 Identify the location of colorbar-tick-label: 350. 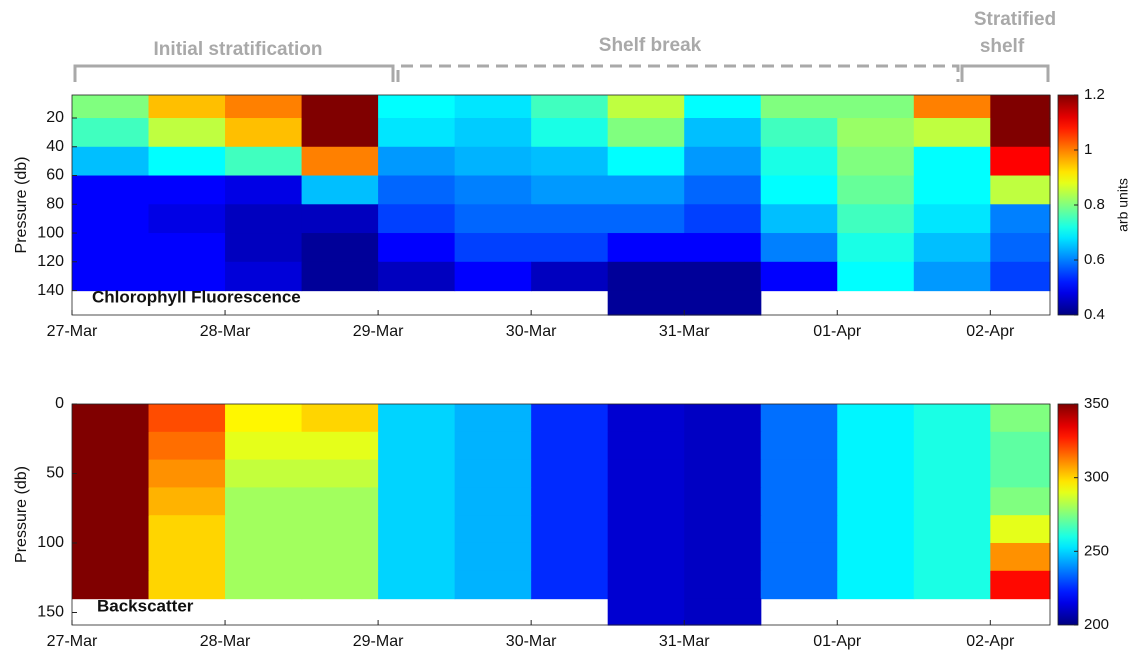
(1096, 403).